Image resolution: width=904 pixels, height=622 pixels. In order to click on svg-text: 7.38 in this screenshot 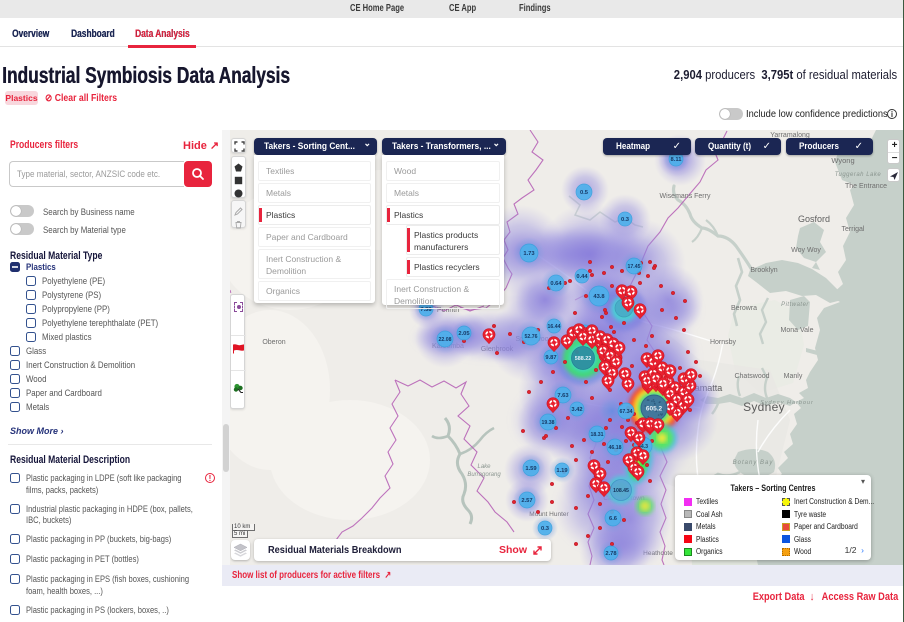, I will do `click(426, 310)`.